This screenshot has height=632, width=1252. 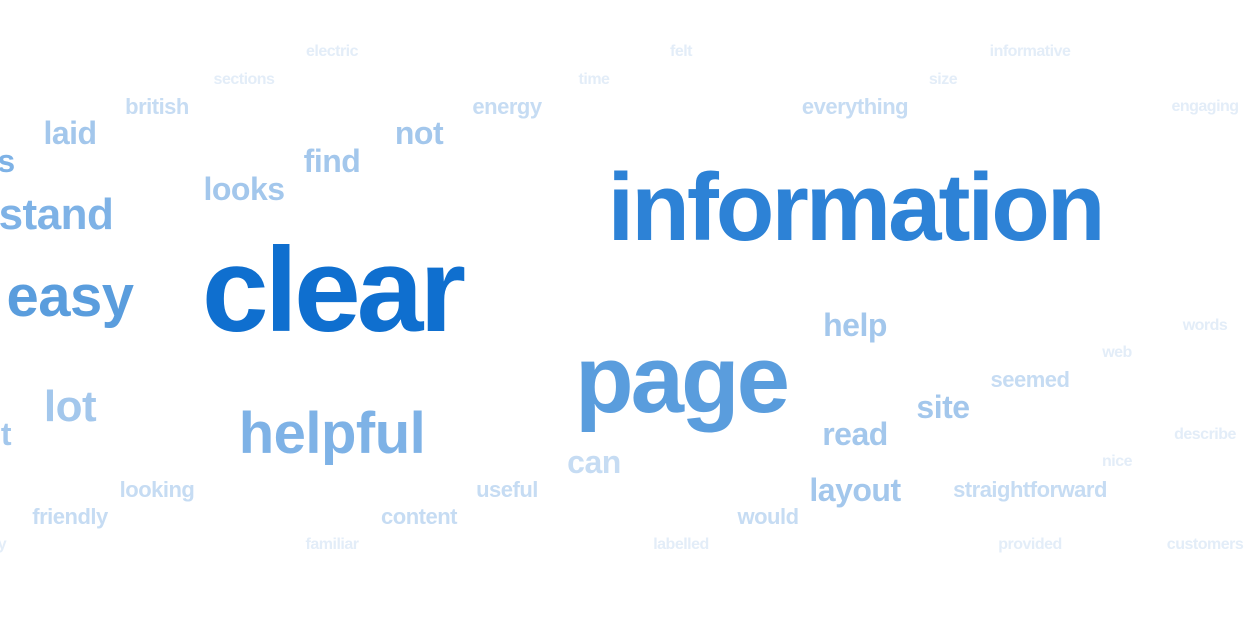 I want to click on word-seemed: seemed, so click(x=1030, y=379).